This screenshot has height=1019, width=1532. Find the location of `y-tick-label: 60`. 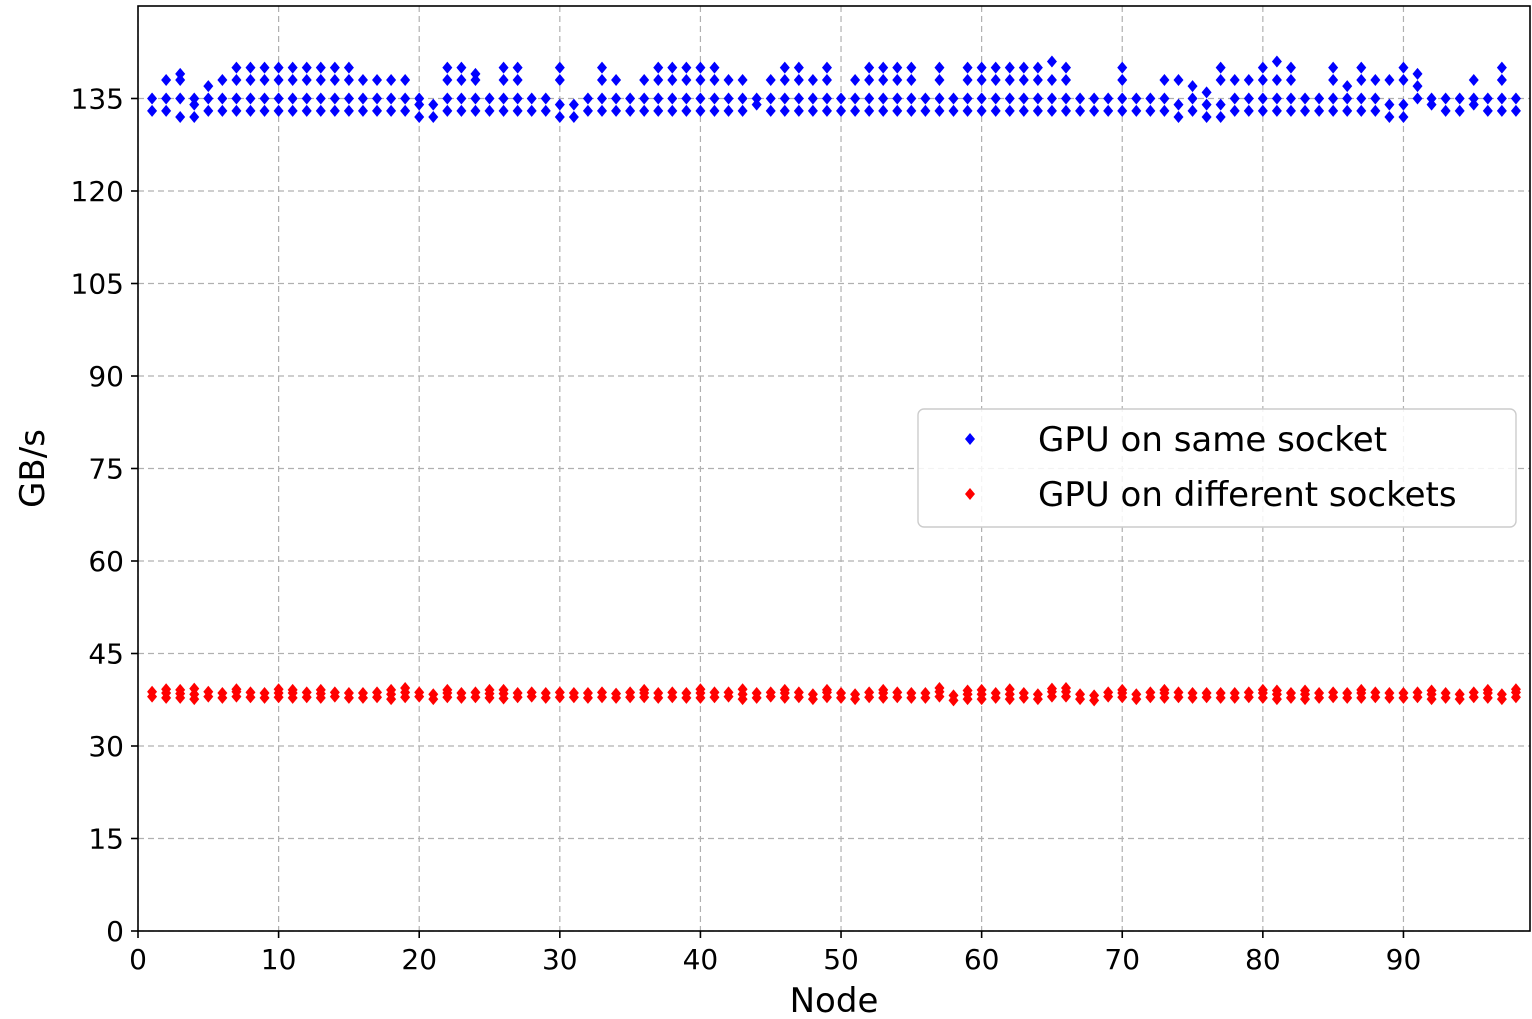

y-tick-label: 60 is located at coordinates (106, 561).